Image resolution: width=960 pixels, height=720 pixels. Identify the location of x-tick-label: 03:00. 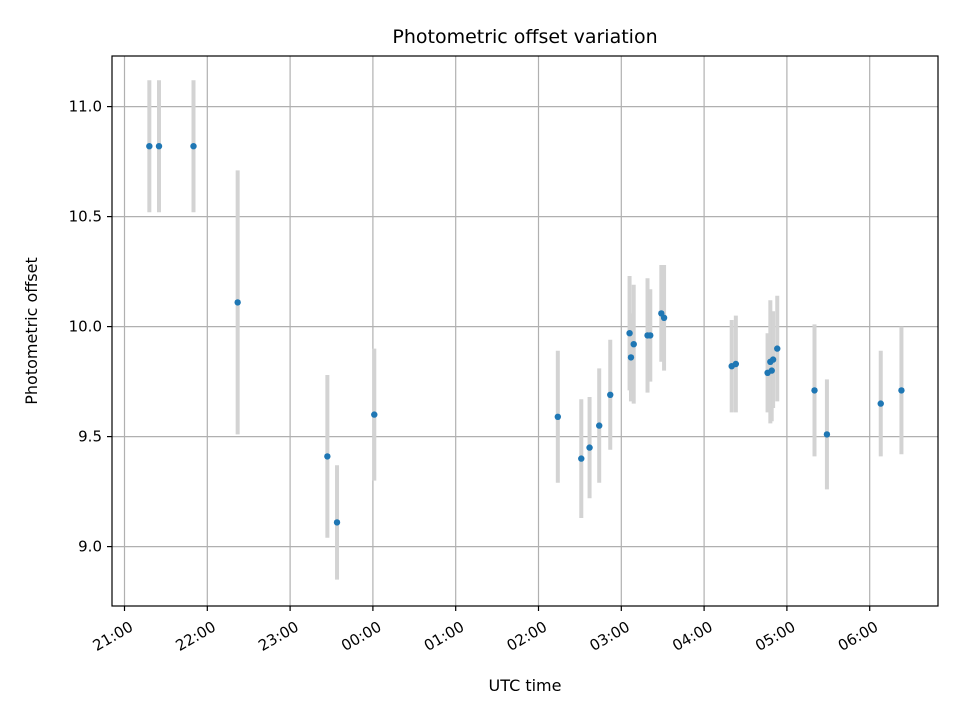
(609, 636).